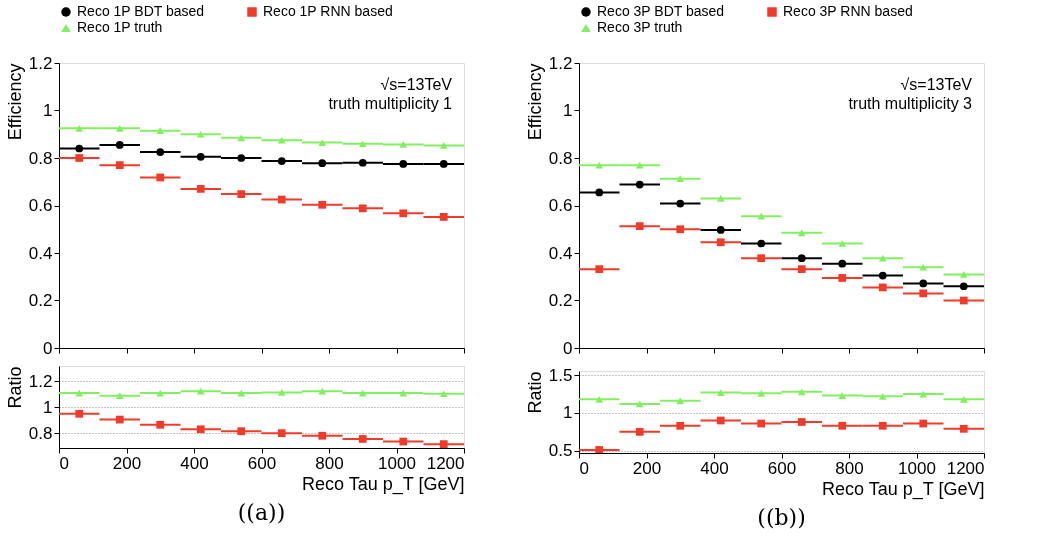  I want to click on annotation: truth multiplicity 3, so click(910, 103).